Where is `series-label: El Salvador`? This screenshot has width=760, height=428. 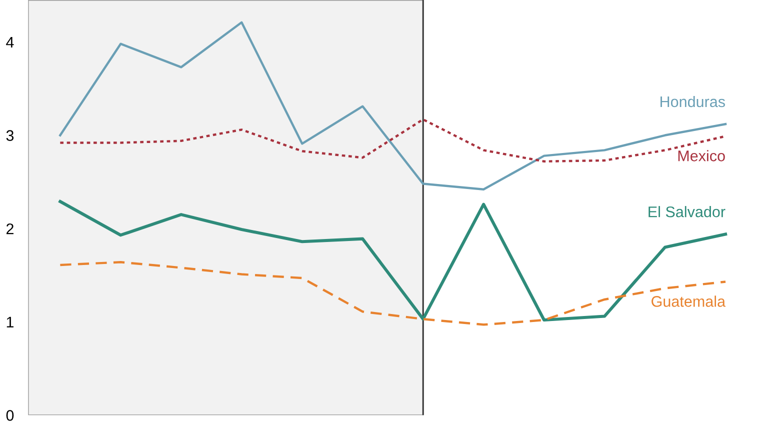
series-label: El Salvador is located at coordinates (687, 212).